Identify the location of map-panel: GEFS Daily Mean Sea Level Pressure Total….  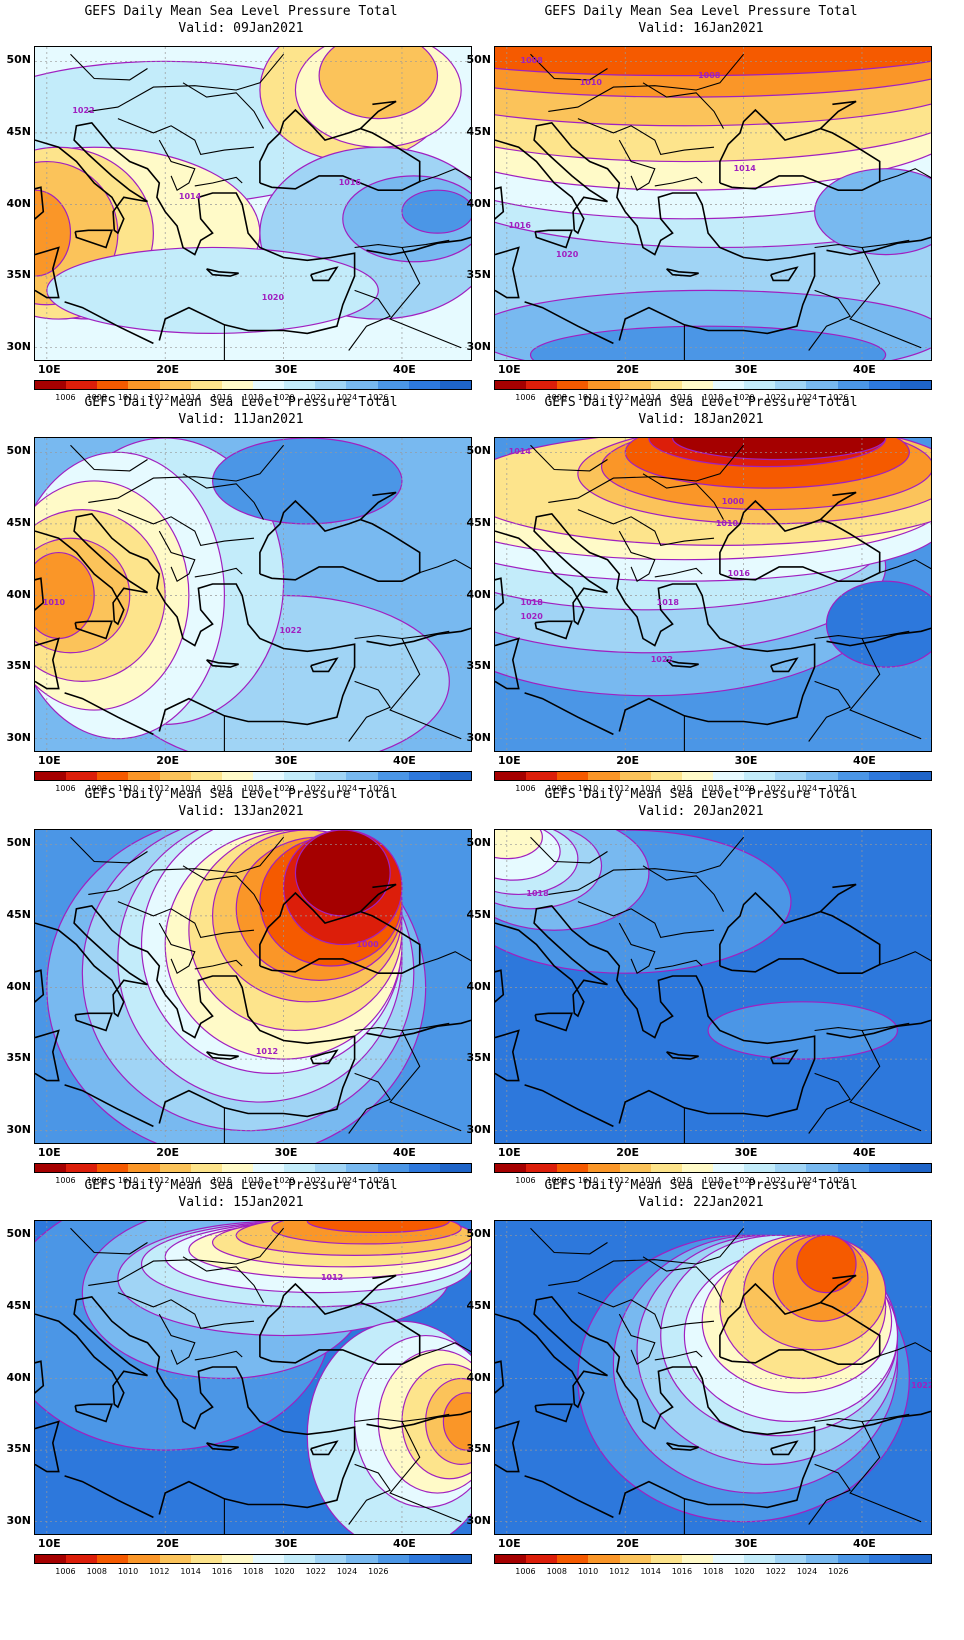
(241, 596).